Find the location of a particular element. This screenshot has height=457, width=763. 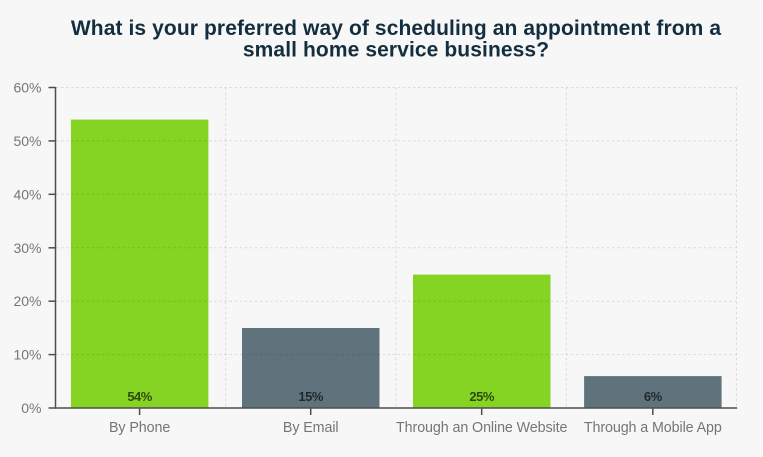

svg-text: 50% is located at coordinates (27, 141).